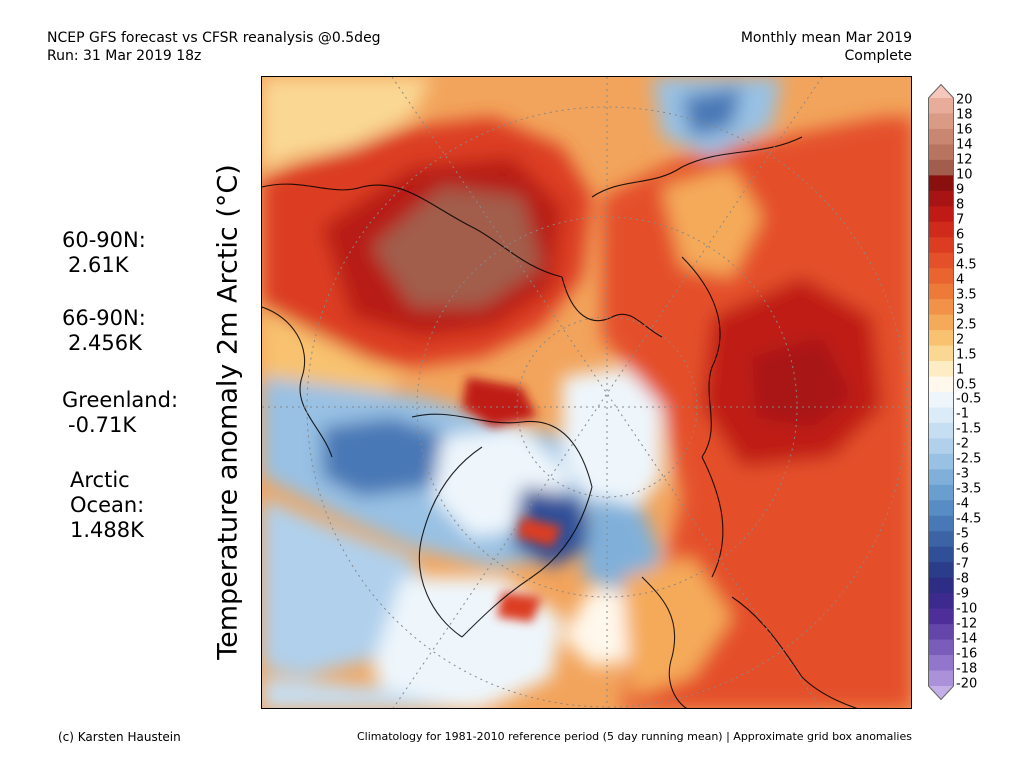 Image resolution: width=1024 pixels, height=768 pixels. Describe the element at coordinates (962, 594) in the screenshot. I see `colorbar-tick-label: -9` at that location.